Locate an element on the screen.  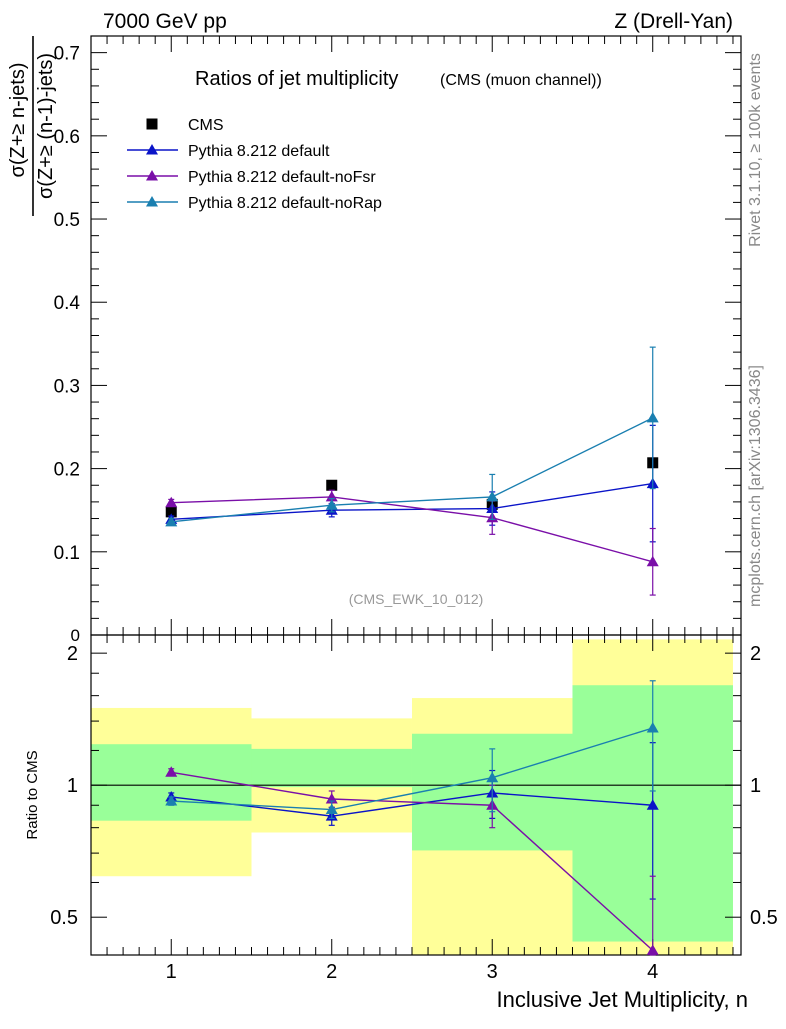
ratio-tick-label-left: 1 is located at coordinates (72, 786).